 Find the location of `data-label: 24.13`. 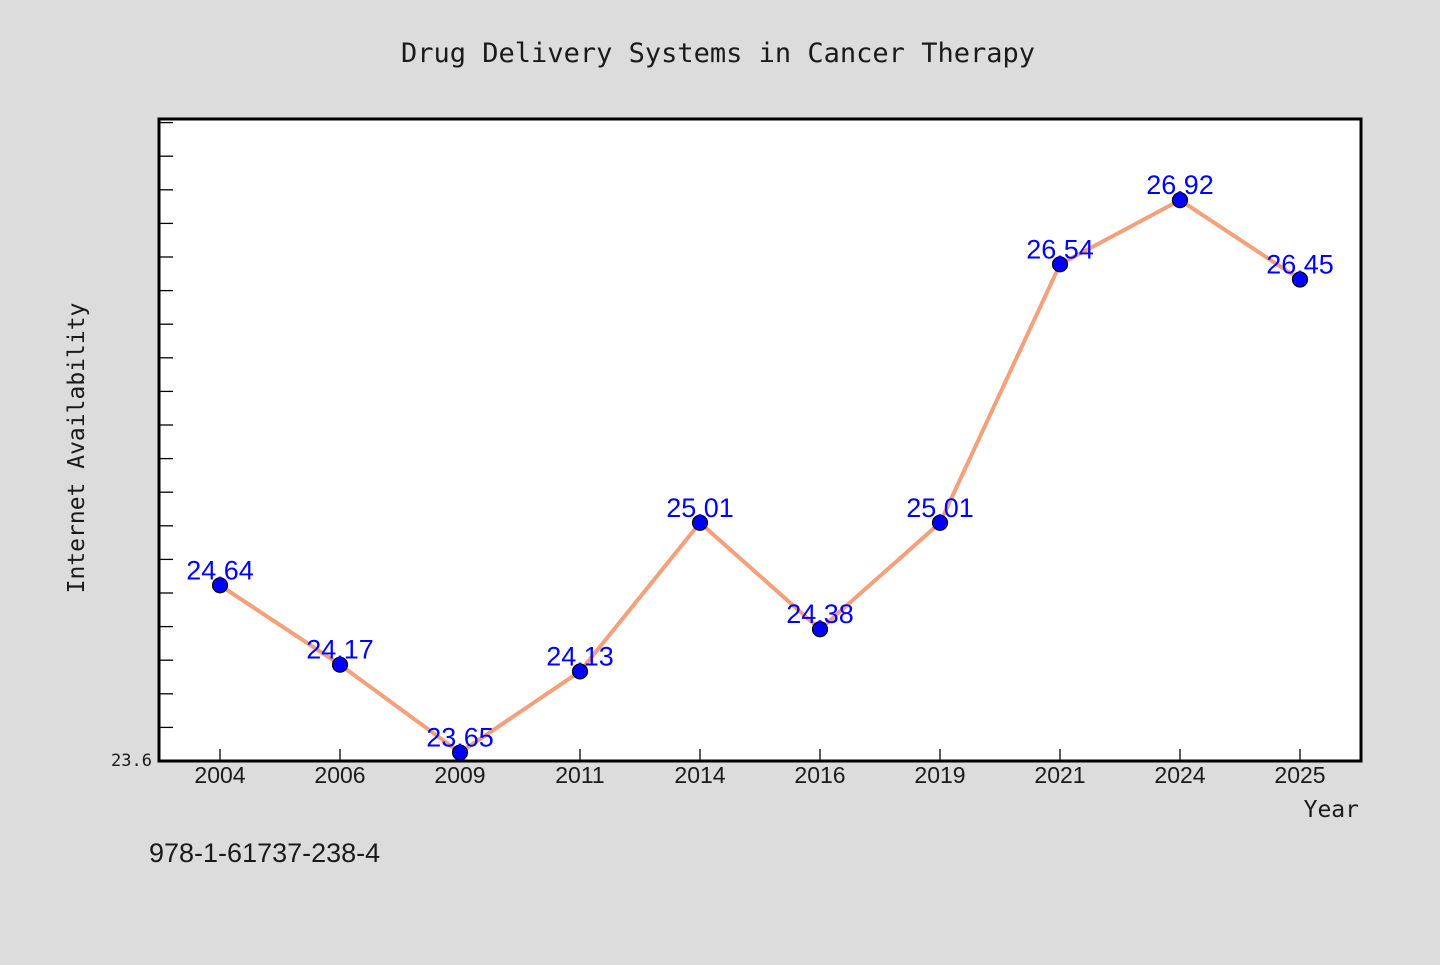

data-label: 24.13 is located at coordinates (580, 656).